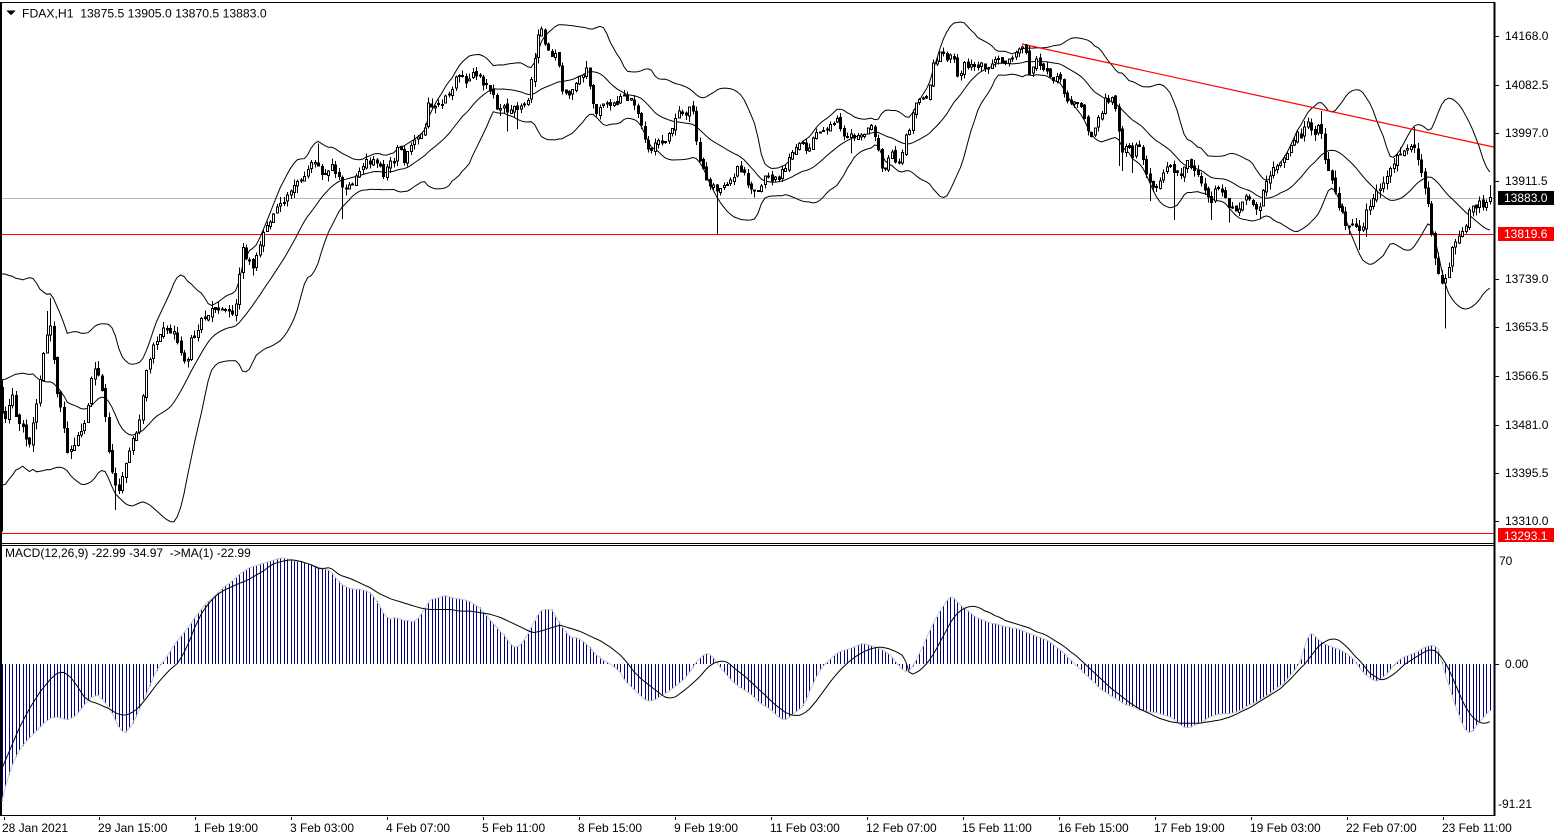 Image resolution: width=1560 pixels, height=840 pixels. I want to click on svg-text: 13653.5, so click(1527, 327).